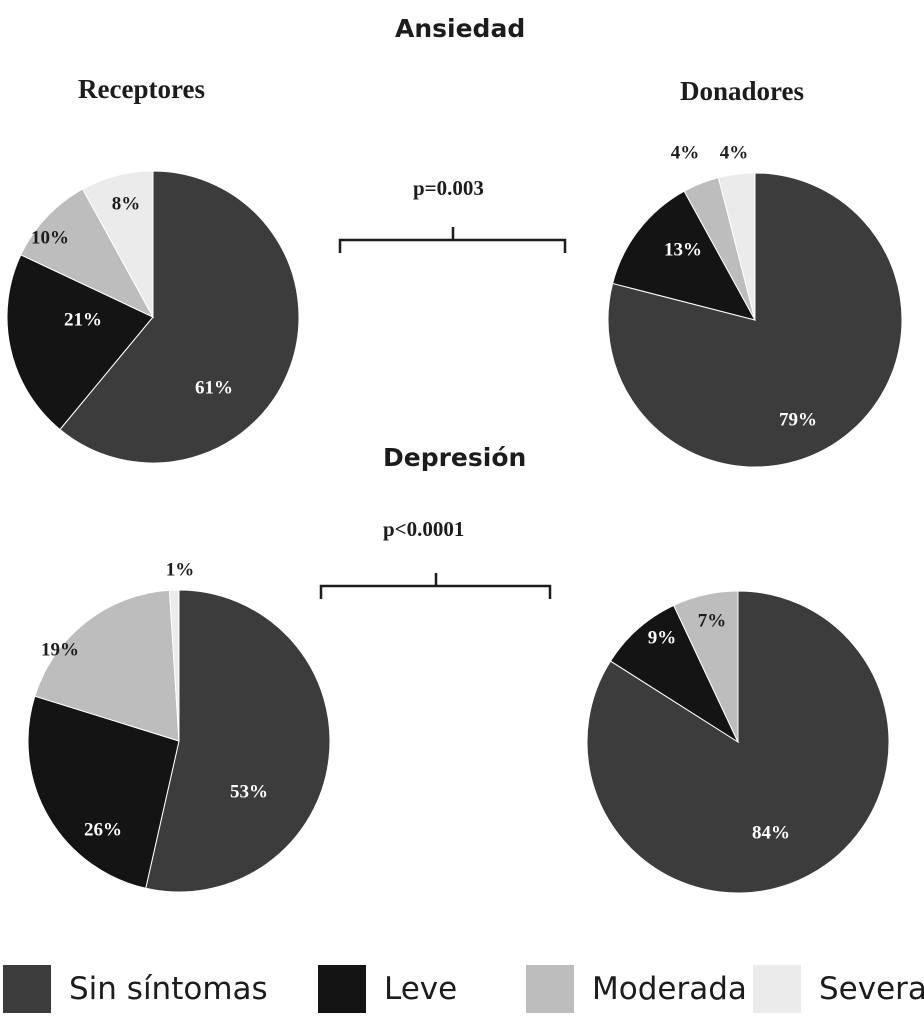 The image size is (924, 1028). What do you see at coordinates (174, 665) in the screenshot?
I see `depression-receptores-slice-severa` at bounding box center [174, 665].